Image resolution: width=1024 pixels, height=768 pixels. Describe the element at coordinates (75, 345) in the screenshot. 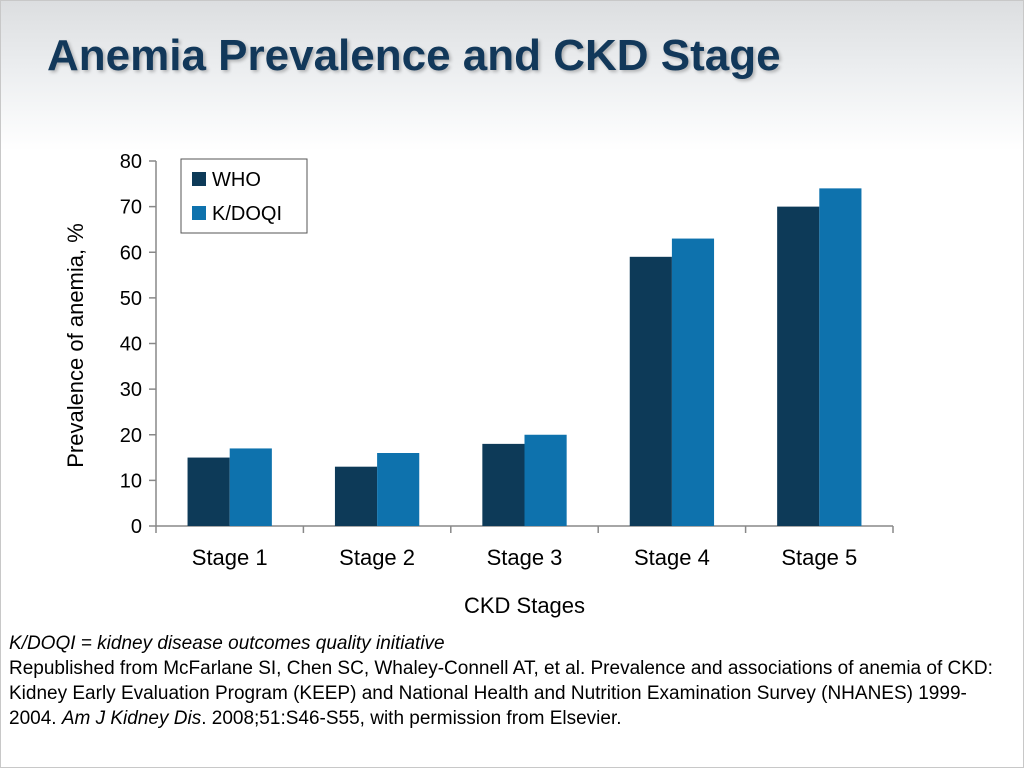

I see `y-axis-label: Prevalence of anemia, %` at that location.